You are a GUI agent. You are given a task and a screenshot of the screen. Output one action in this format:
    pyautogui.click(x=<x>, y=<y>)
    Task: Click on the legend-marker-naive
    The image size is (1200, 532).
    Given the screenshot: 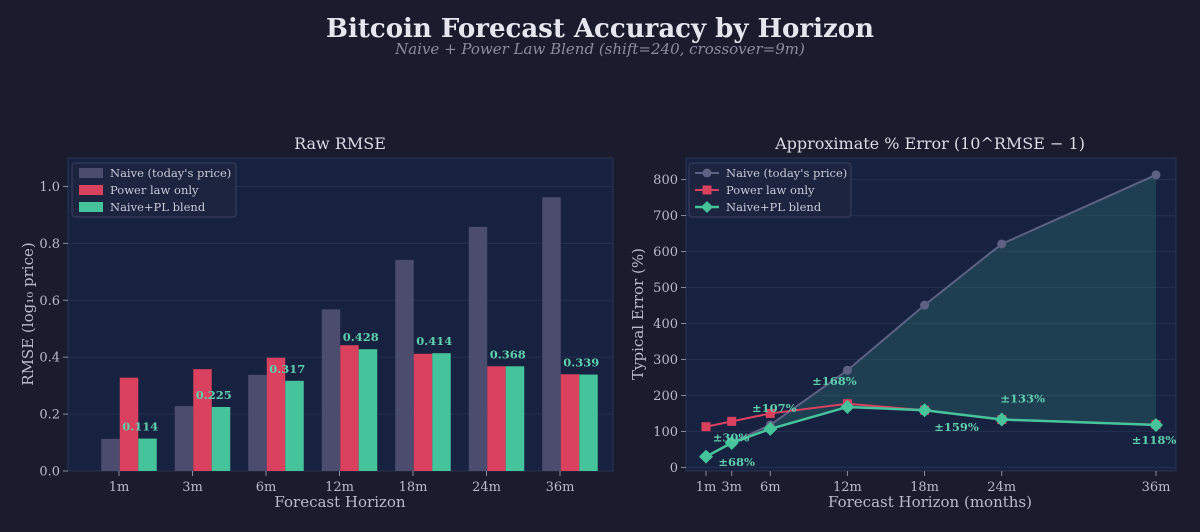 What is the action you would take?
    pyautogui.click(x=707, y=173)
    